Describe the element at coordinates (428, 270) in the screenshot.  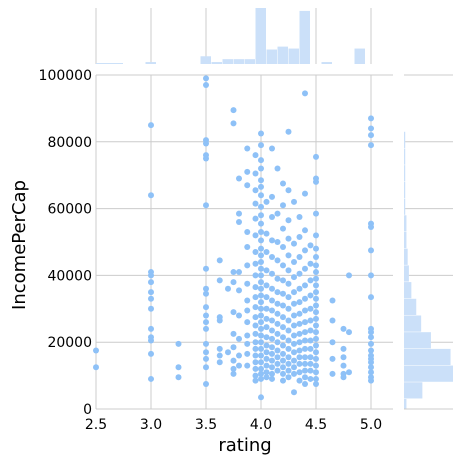
I see `marginal-y-histogram` at that location.